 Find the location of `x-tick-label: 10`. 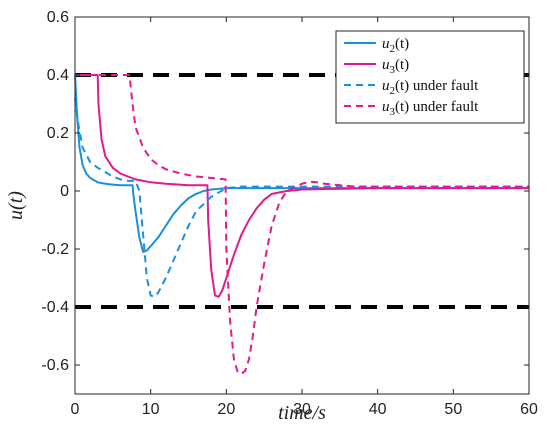

x-tick-label: 10 is located at coordinates (151, 409).